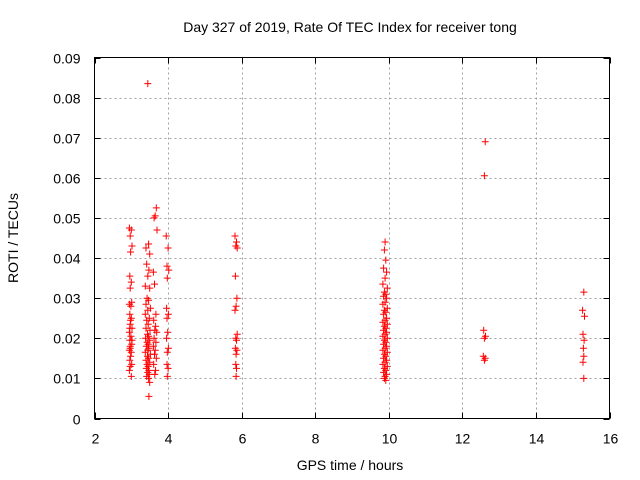  I want to click on x-tick-label: 2, so click(96, 439).